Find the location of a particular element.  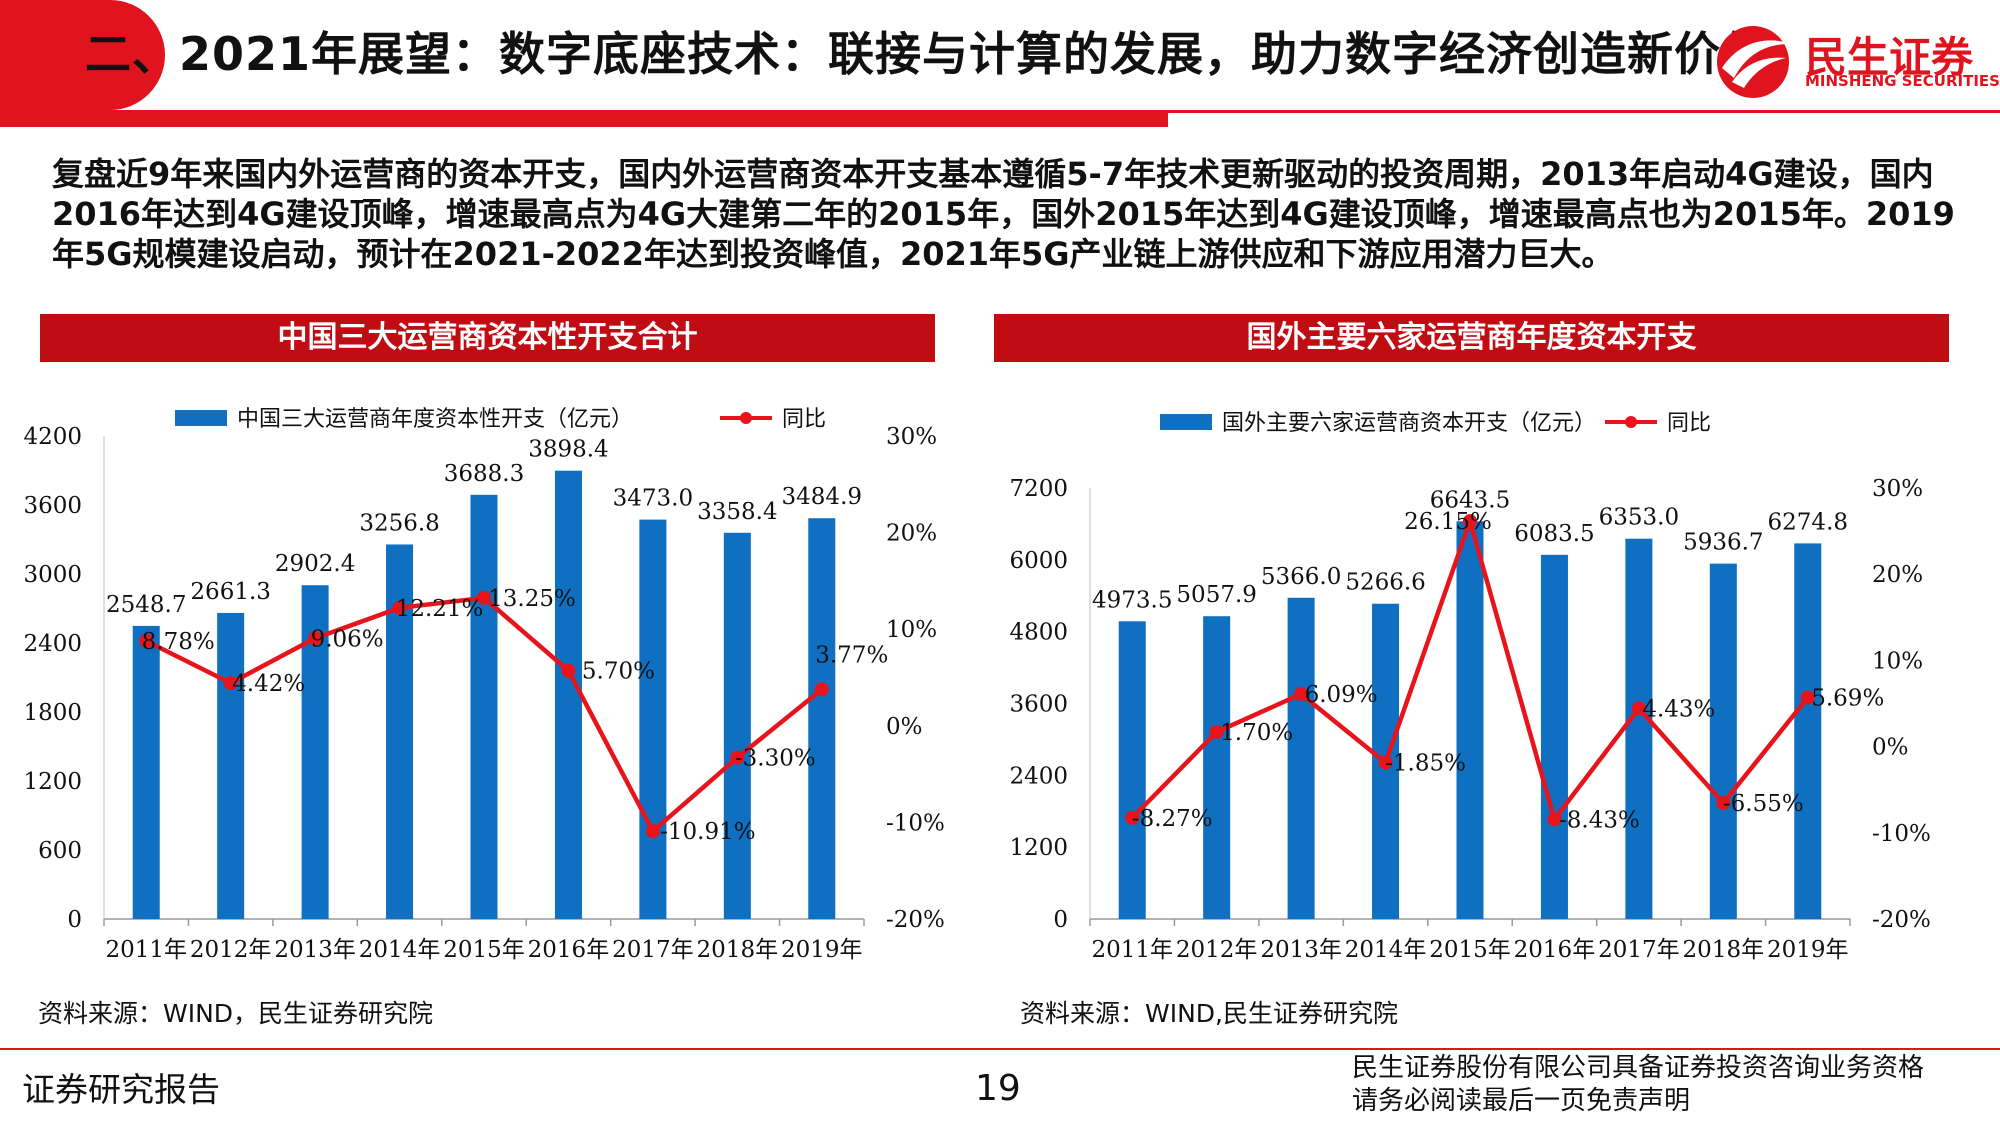

right-chart-line-label: -1.85% is located at coordinates (1425, 764).